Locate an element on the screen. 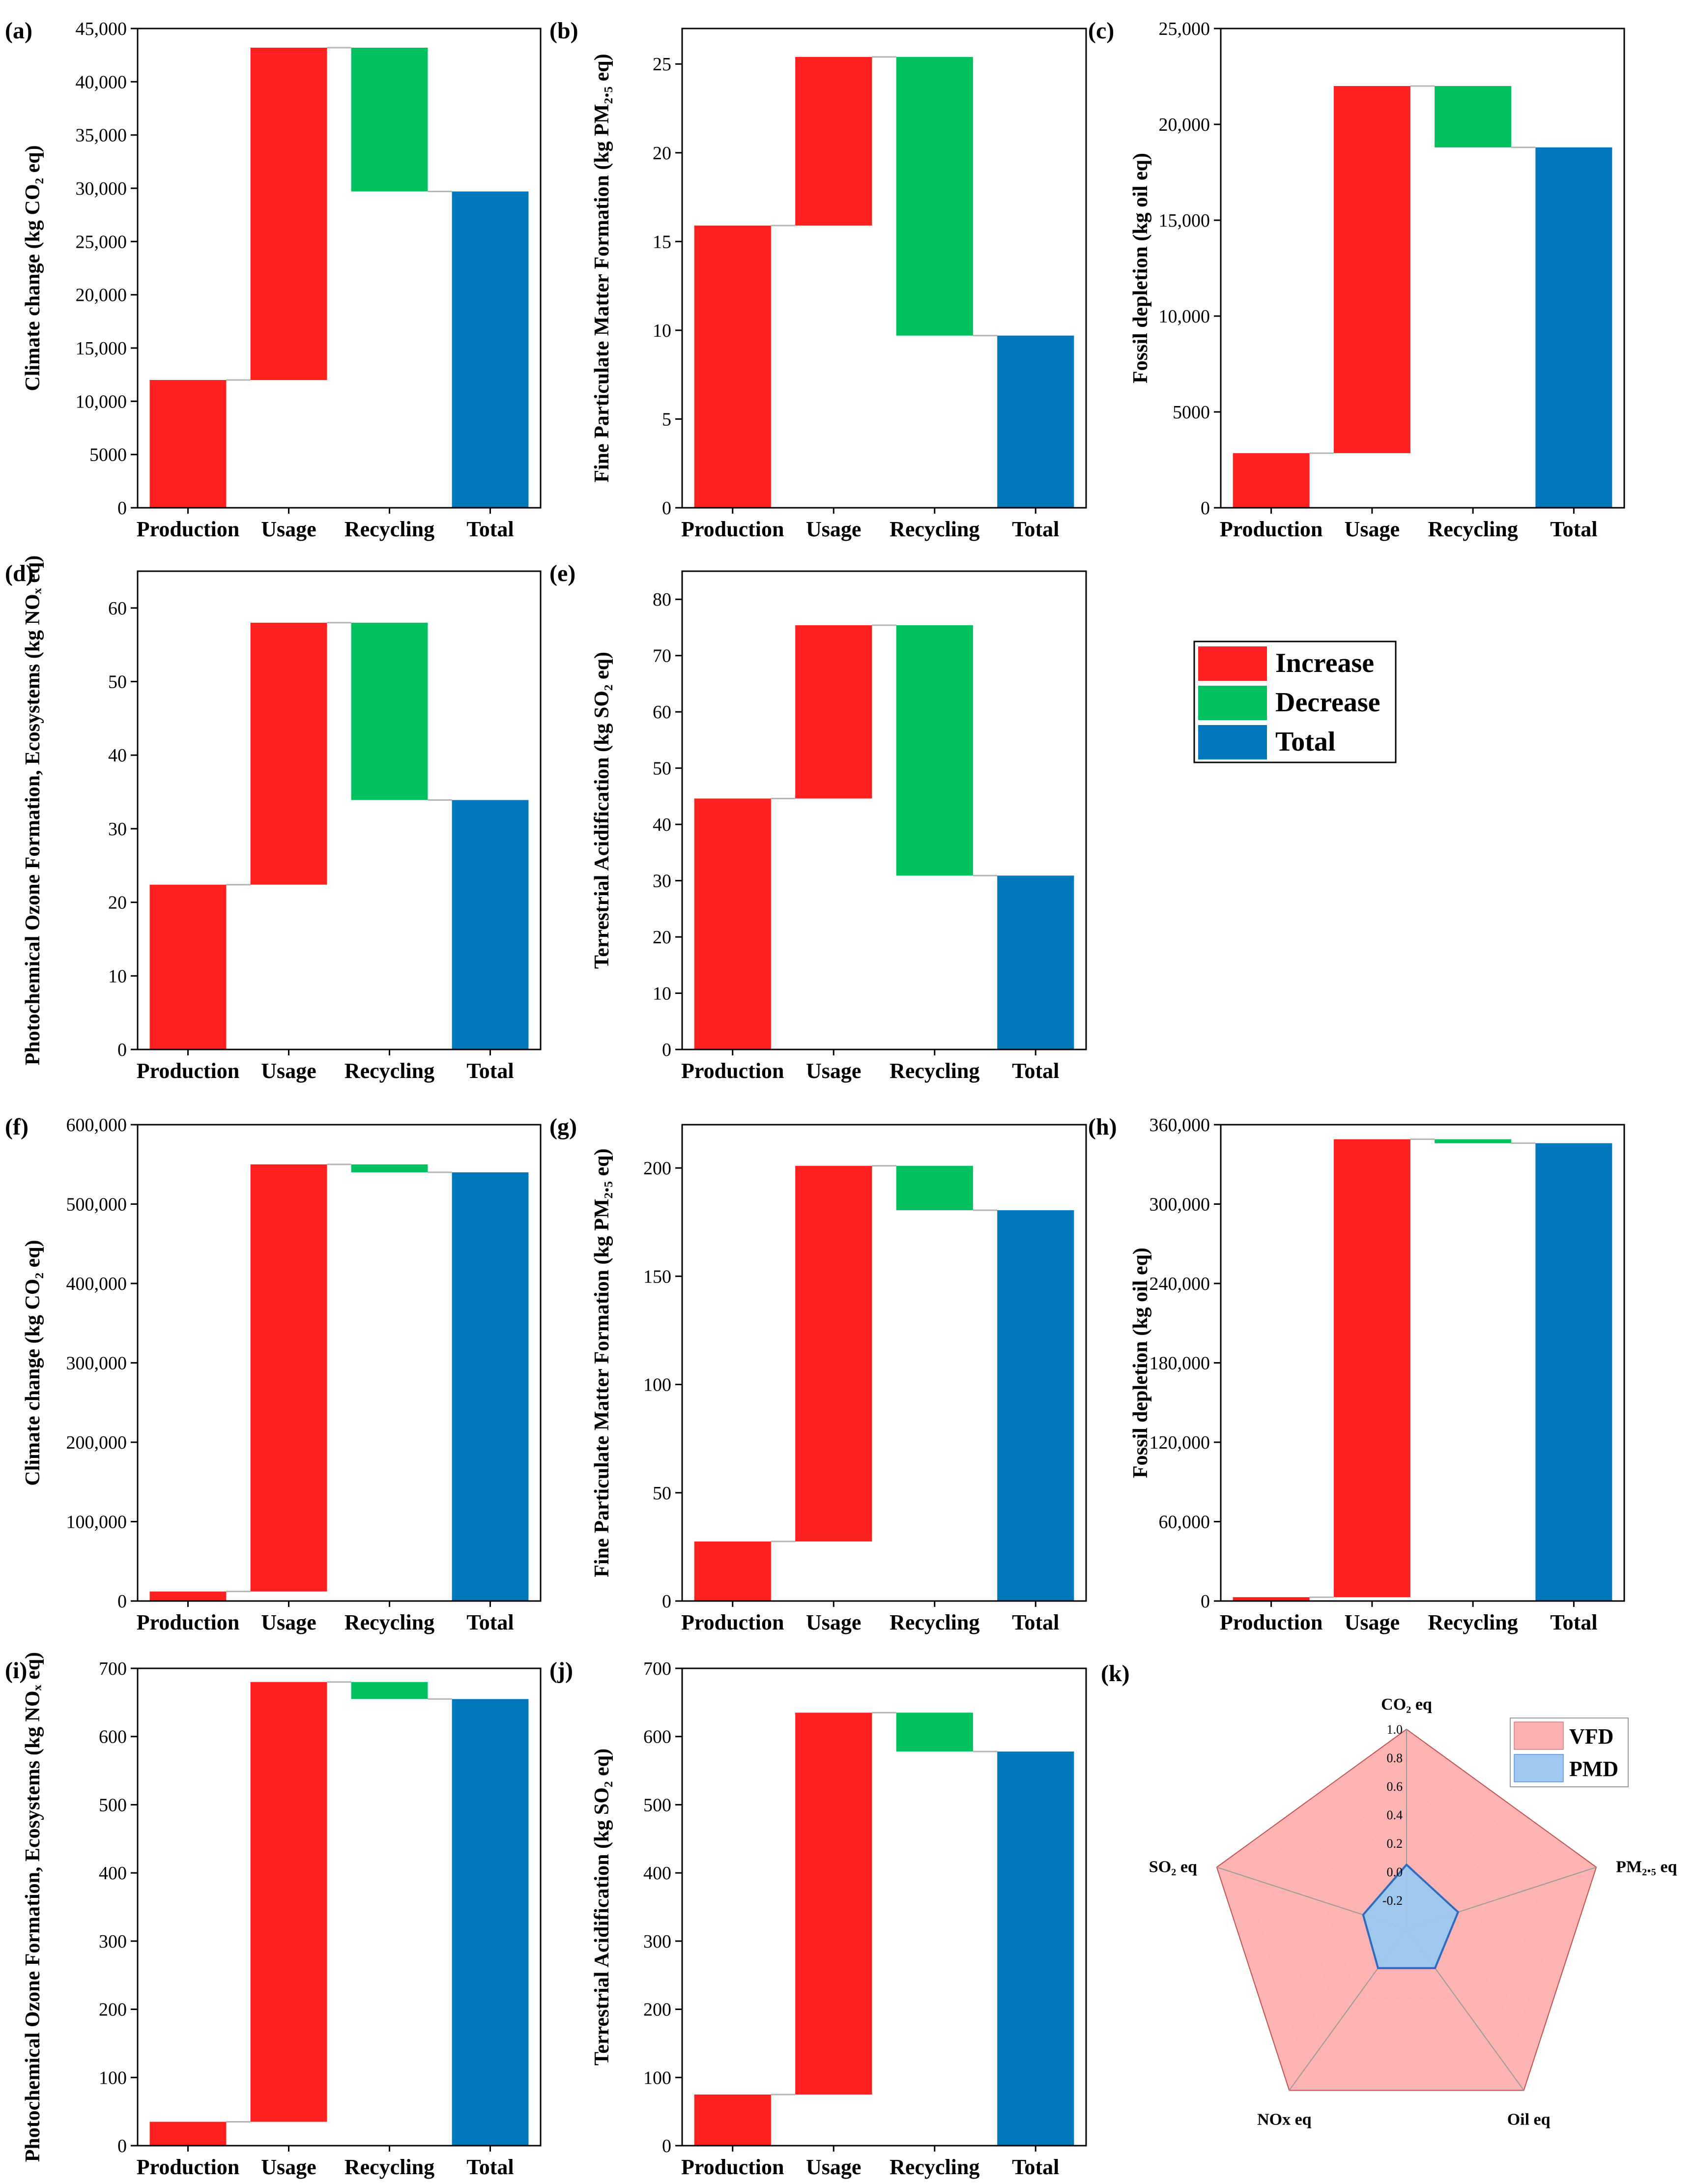 The image size is (1696, 2184). panel-label: (c) is located at coordinates (1101, 31).